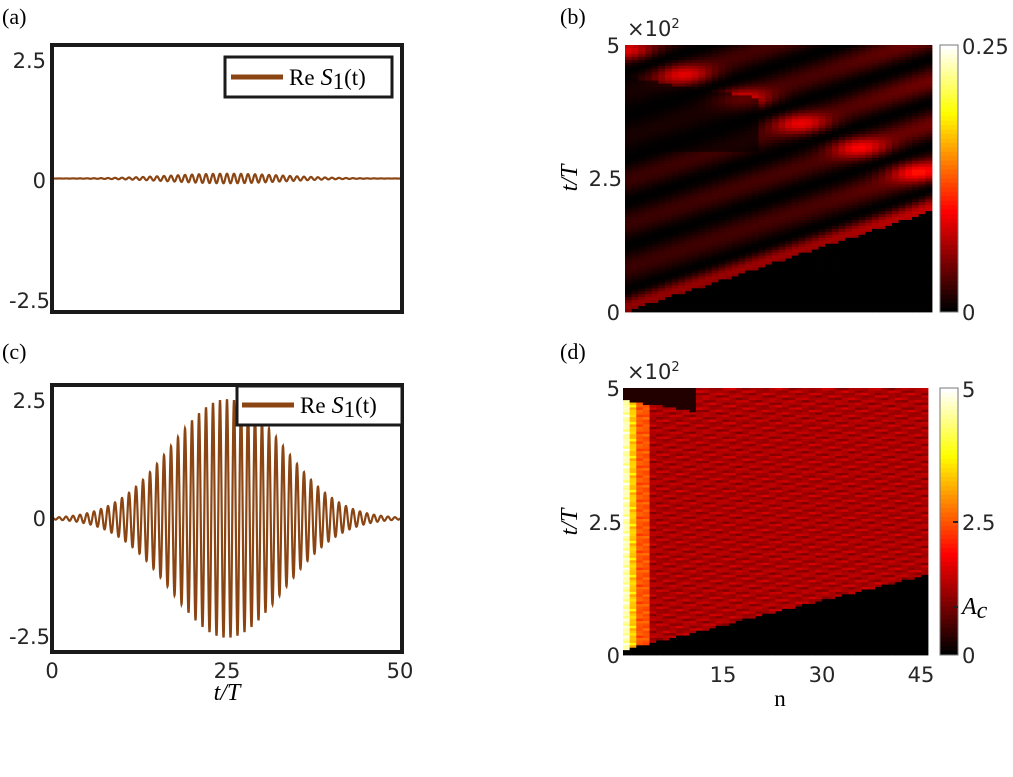  Describe the element at coordinates (29, 61) in the screenshot. I see `ytick-label-a-top: 2.5` at that location.